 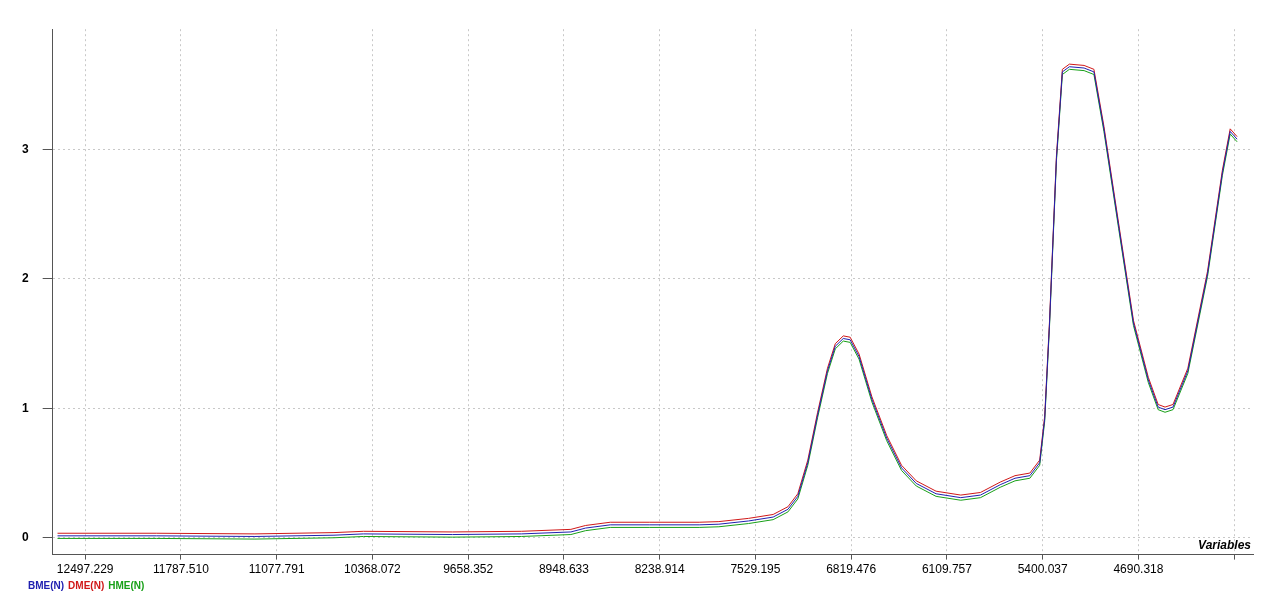 I want to click on x-tick-label: 9658.352, so click(x=468, y=569).